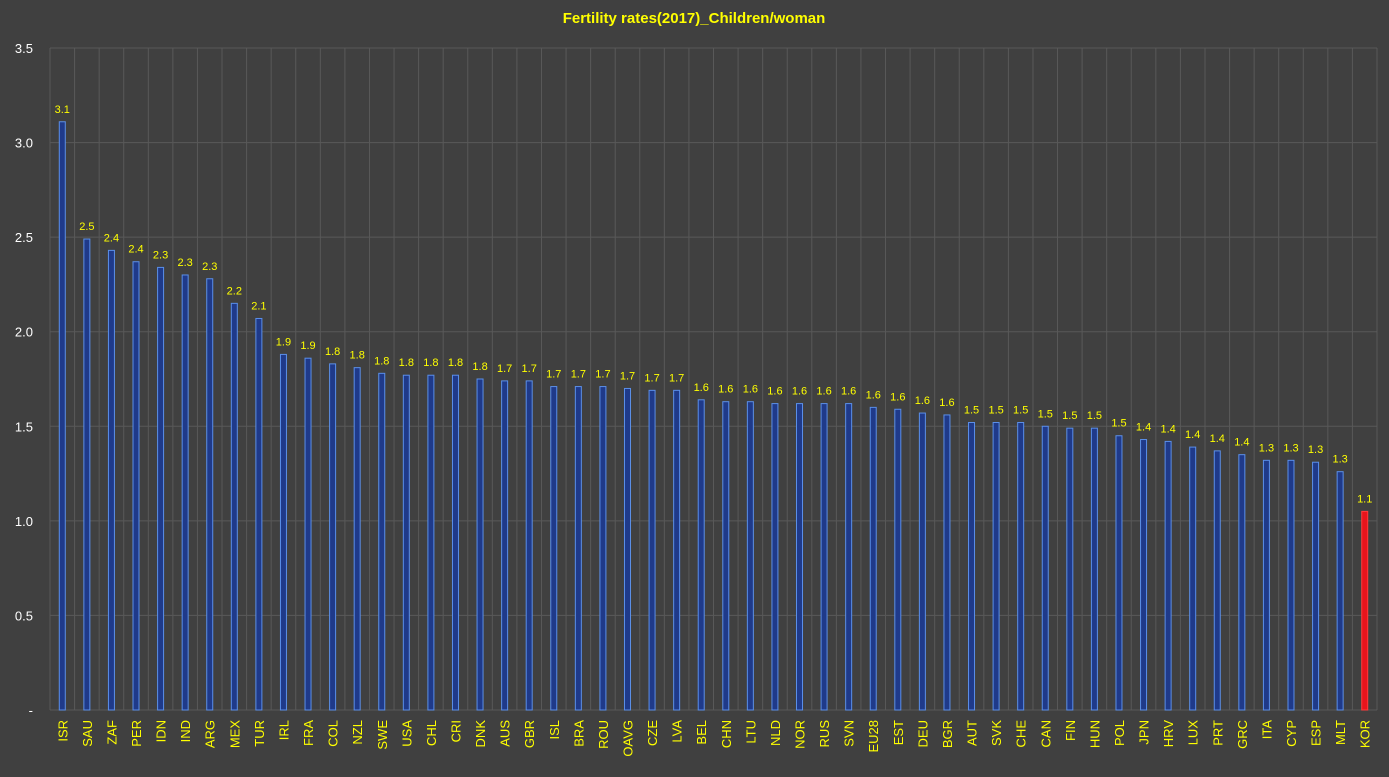  I want to click on bar-zaf, so click(111, 480).